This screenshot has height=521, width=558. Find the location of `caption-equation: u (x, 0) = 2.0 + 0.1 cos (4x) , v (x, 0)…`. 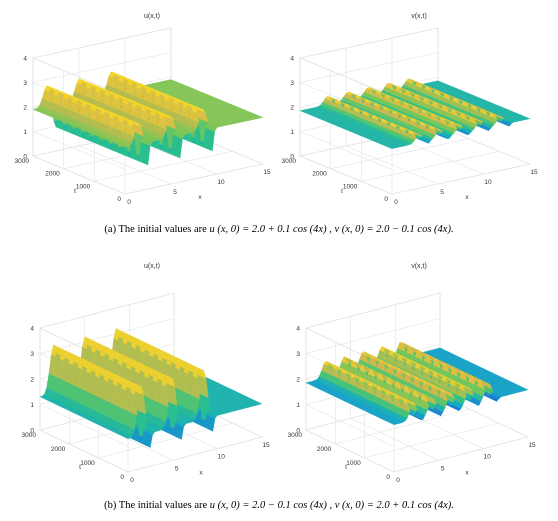

caption-equation: u (x, 0) = 2.0 + 0.1 cos (4x) , v (x, 0)… is located at coordinates (331, 229).